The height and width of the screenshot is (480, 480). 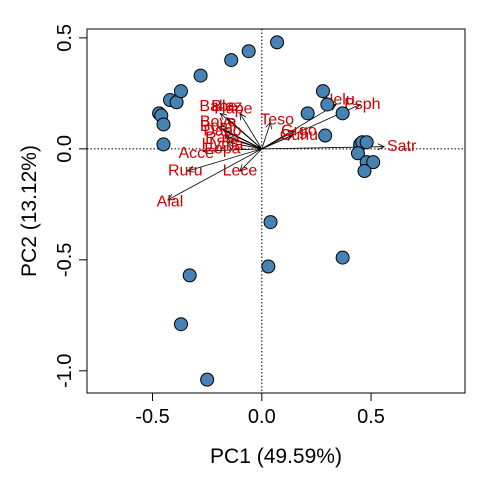 I want to click on loading-label-acce: Acce, so click(x=196, y=153).